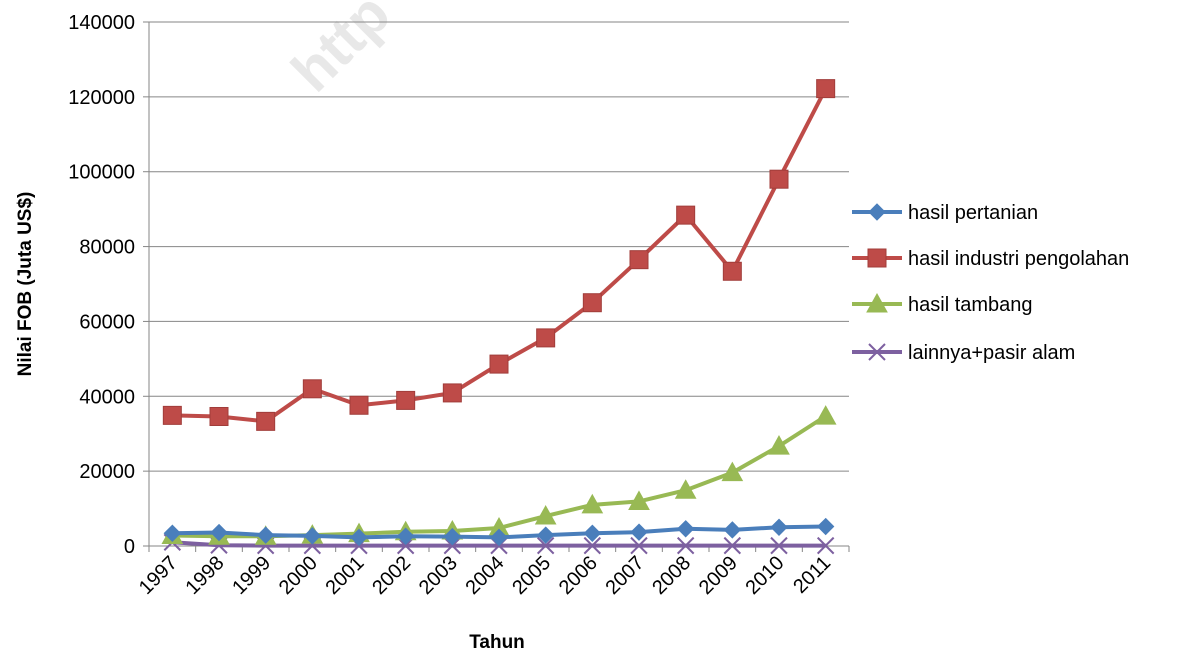  What do you see at coordinates (531, 575) in the screenshot?
I see `x-tick-label: 2005` at bounding box center [531, 575].